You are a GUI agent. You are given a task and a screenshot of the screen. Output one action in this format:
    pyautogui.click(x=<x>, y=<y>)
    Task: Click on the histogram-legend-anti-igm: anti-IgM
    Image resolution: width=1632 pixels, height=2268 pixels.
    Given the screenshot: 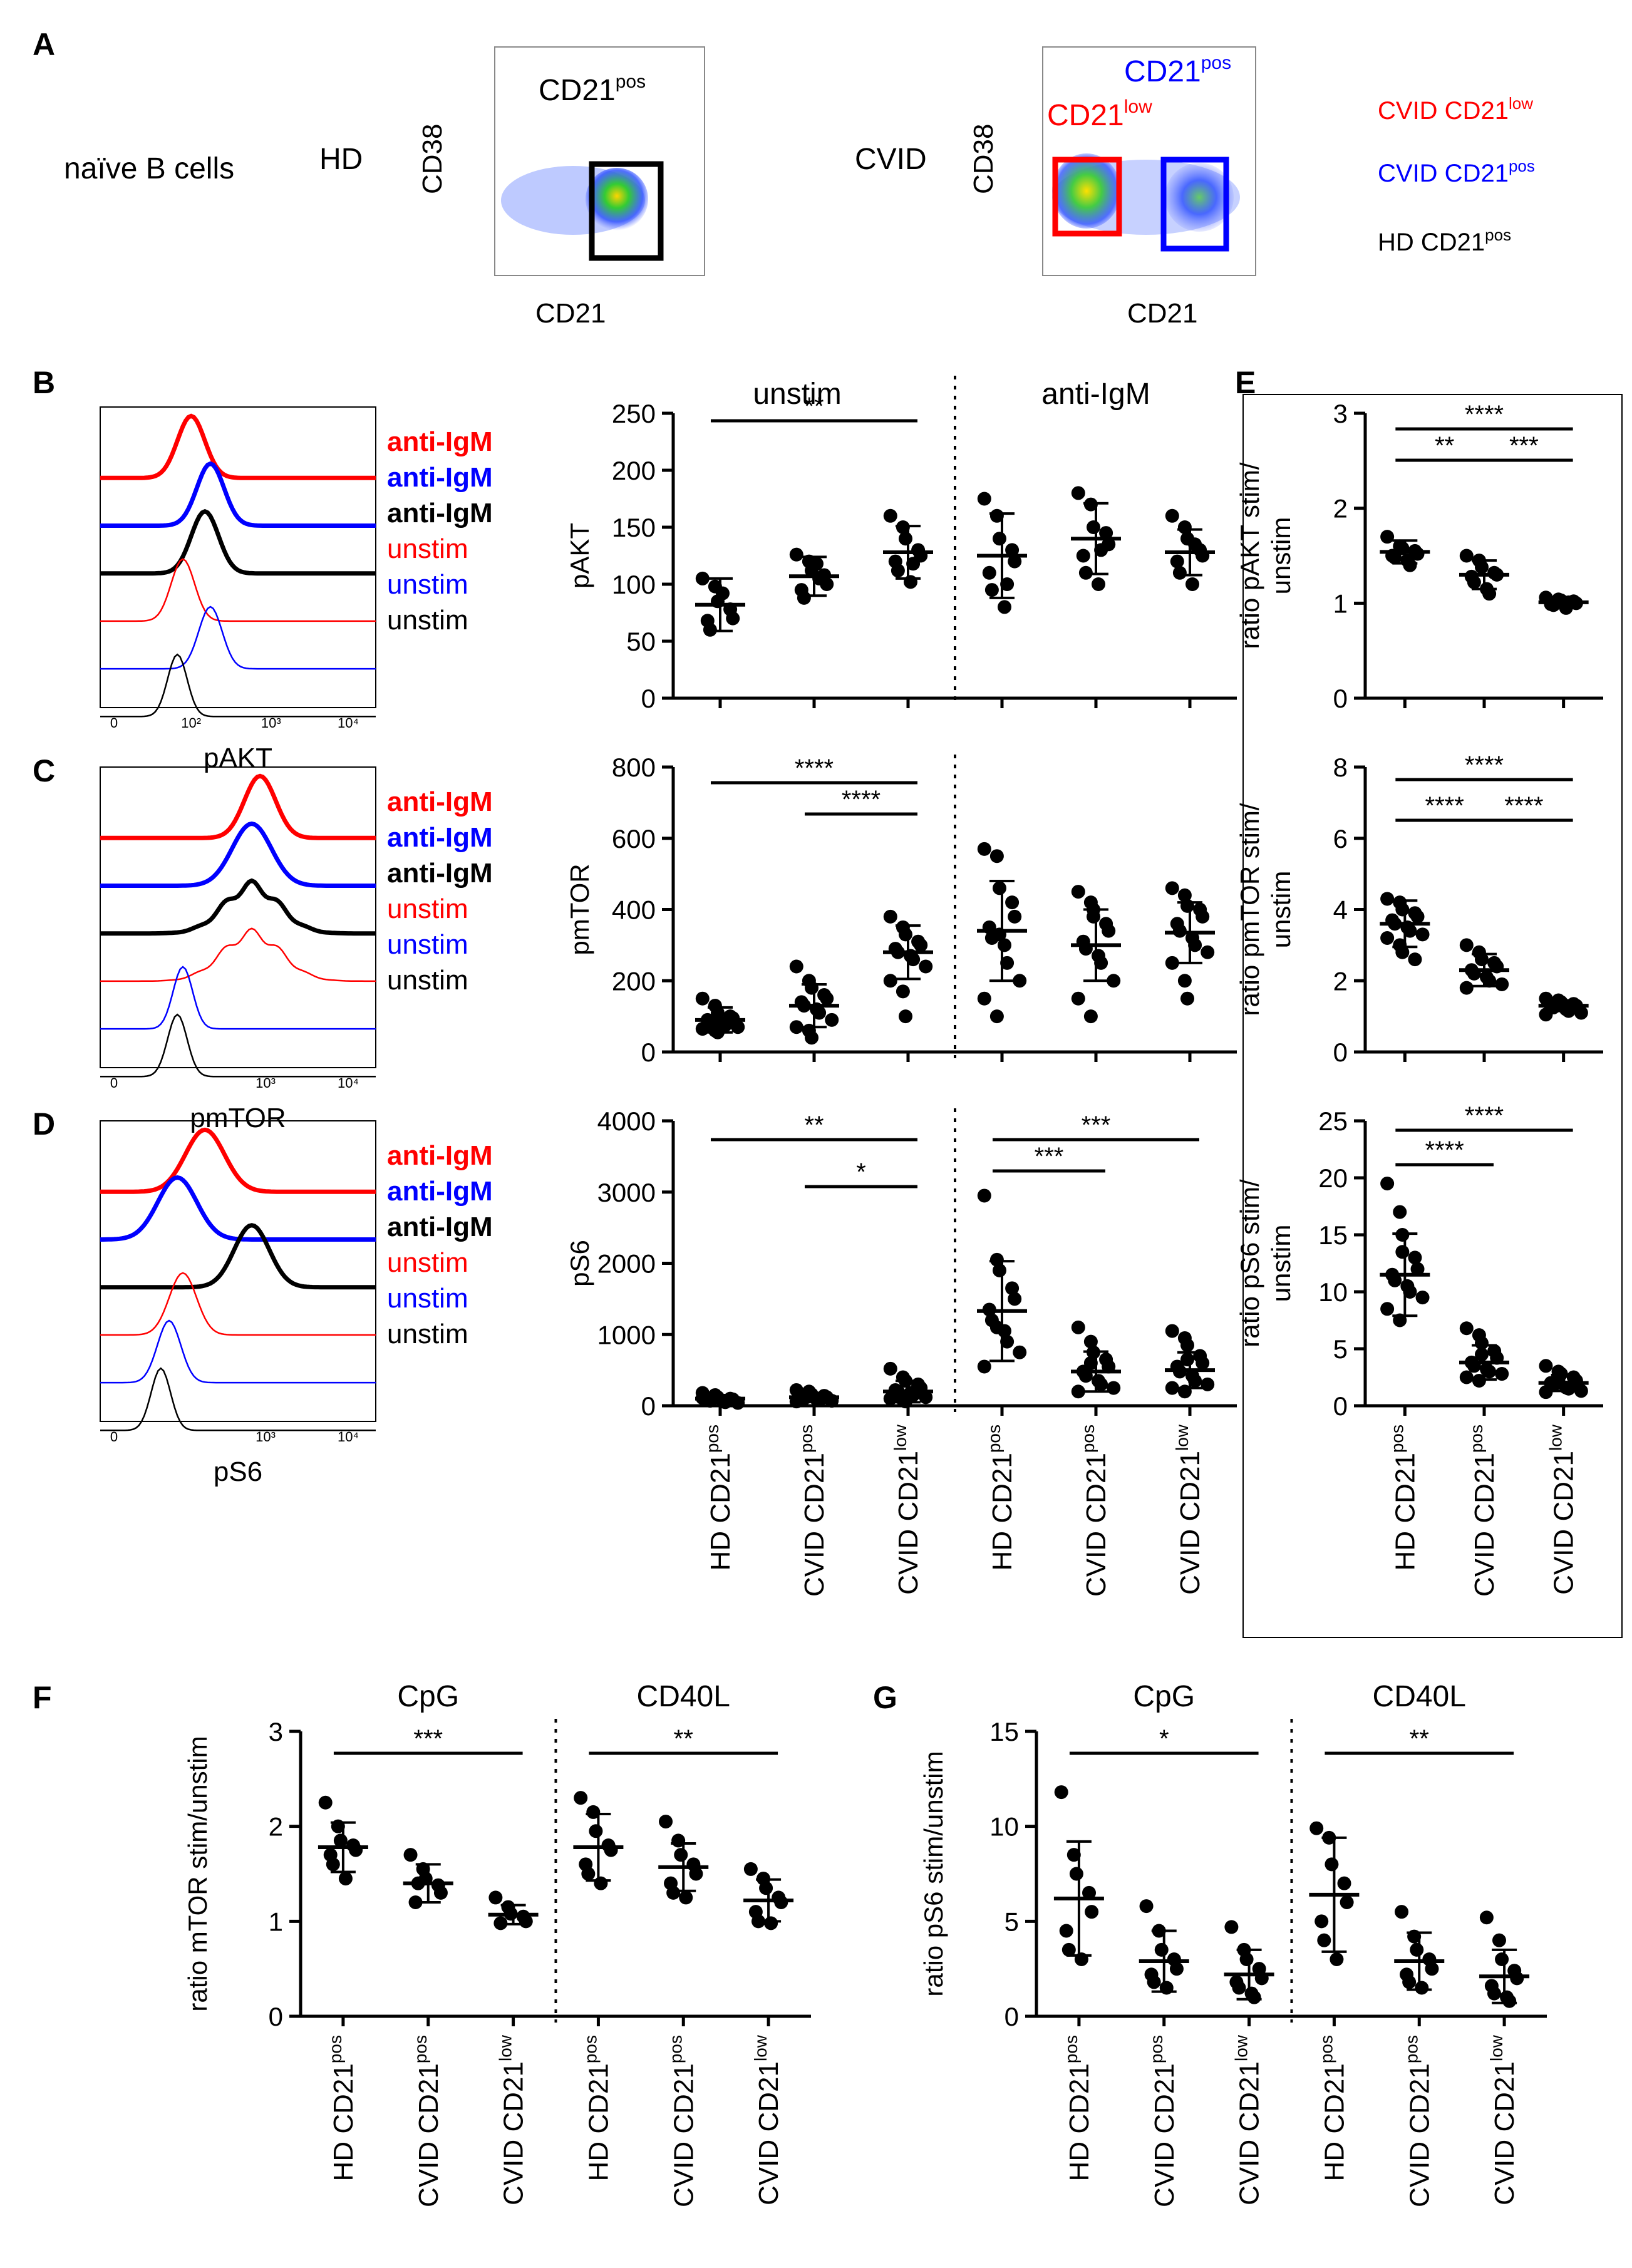 What is the action you would take?
    pyautogui.click(x=440, y=1155)
    